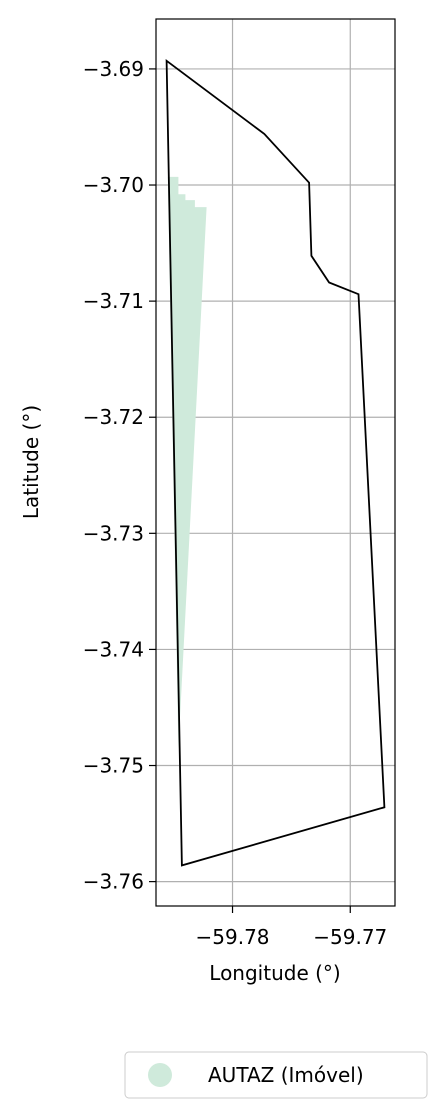  I want to click on y-tick-label: −3.71, so click(113, 301).